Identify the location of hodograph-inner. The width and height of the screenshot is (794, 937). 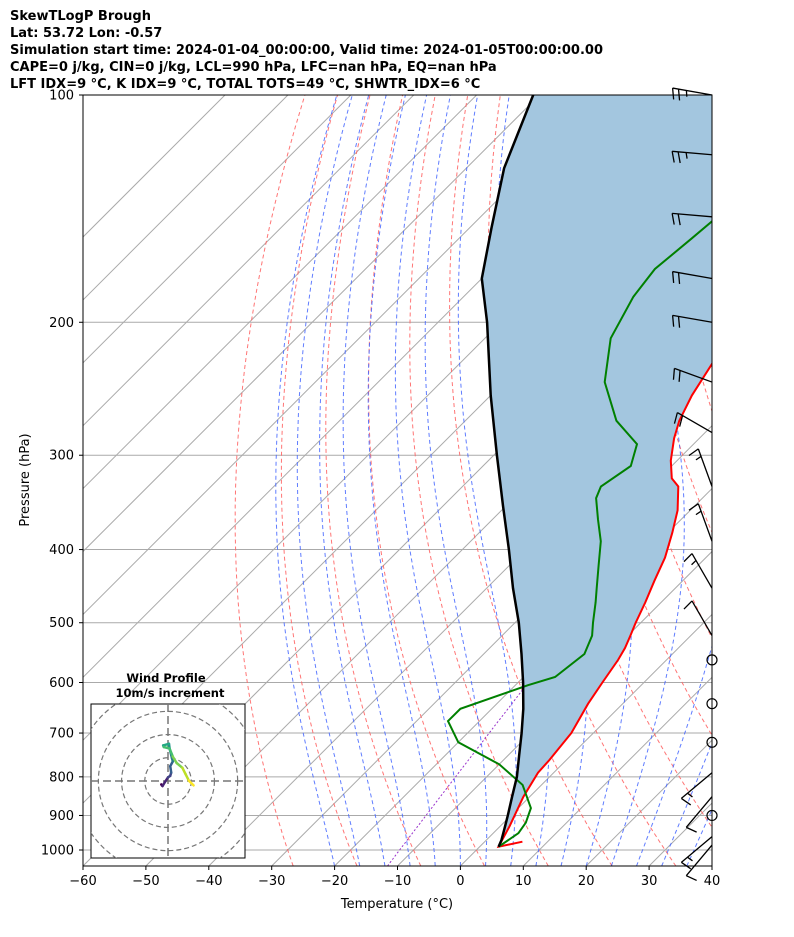
(168, 781).